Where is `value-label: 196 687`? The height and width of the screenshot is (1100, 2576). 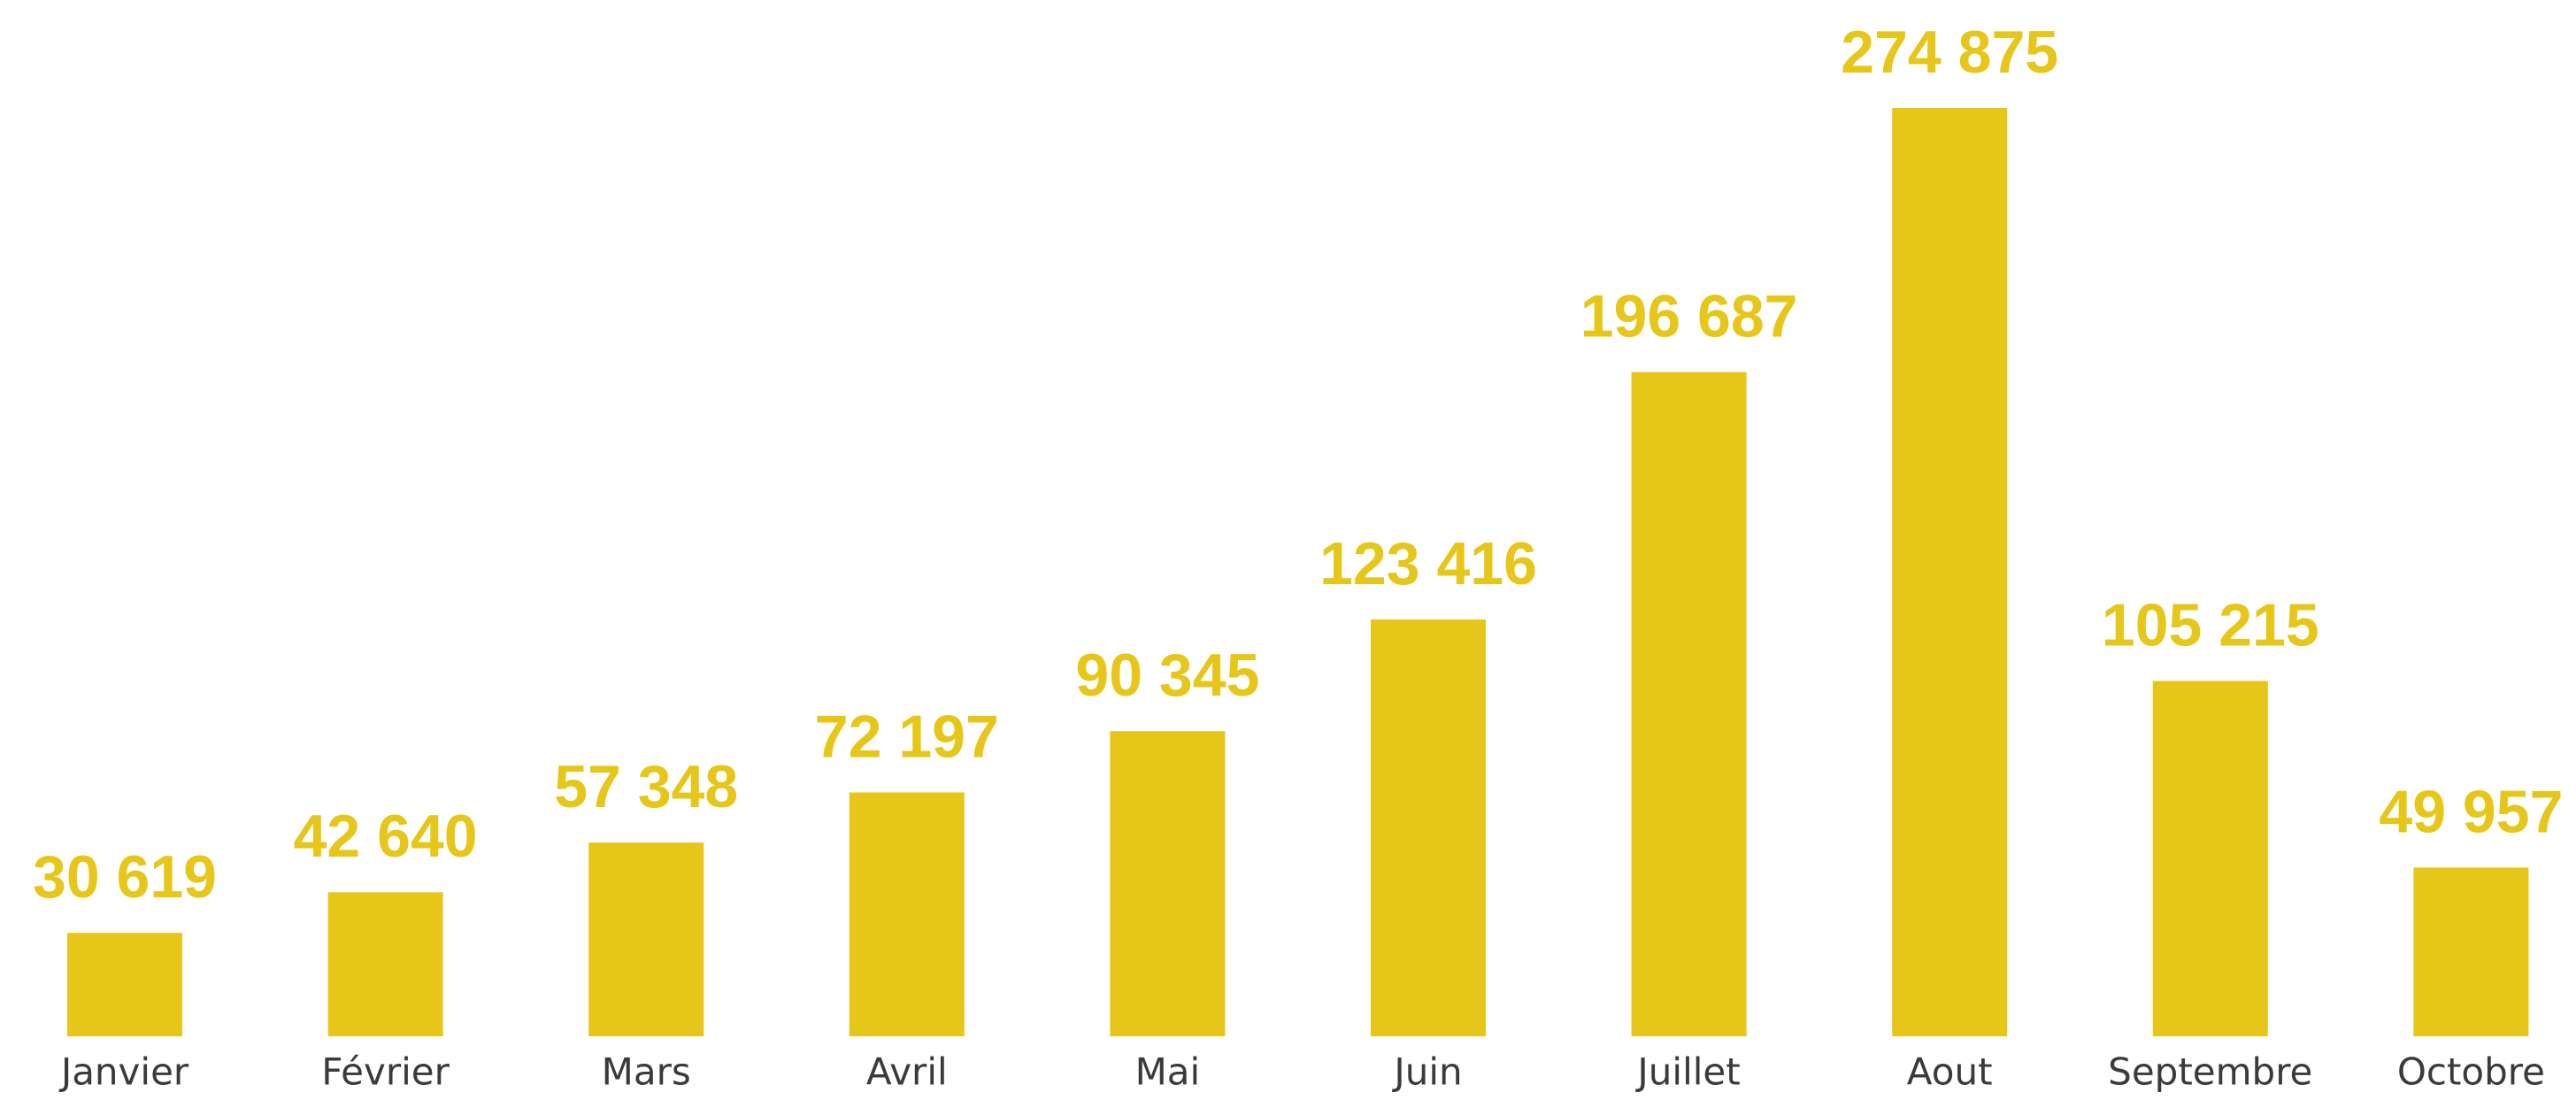 value-label: 196 687 is located at coordinates (1689, 316).